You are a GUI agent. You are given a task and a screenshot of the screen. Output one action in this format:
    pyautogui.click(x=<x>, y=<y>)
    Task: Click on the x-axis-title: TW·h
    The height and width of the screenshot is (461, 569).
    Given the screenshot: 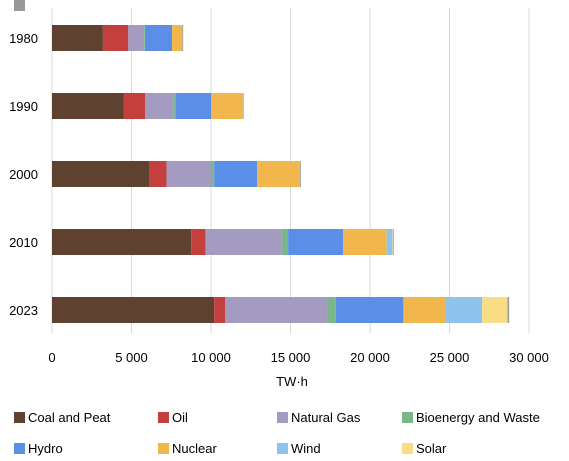 What is the action you would take?
    pyautogui.click(x=292, y=381)
    